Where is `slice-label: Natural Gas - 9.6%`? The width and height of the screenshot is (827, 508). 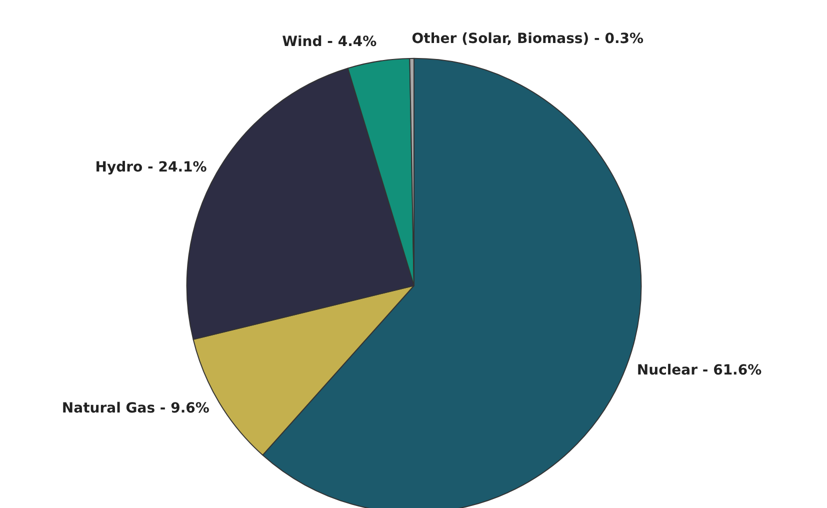 slice-label: Natural Gas - 9.6% is located at coordinates (136, 408).